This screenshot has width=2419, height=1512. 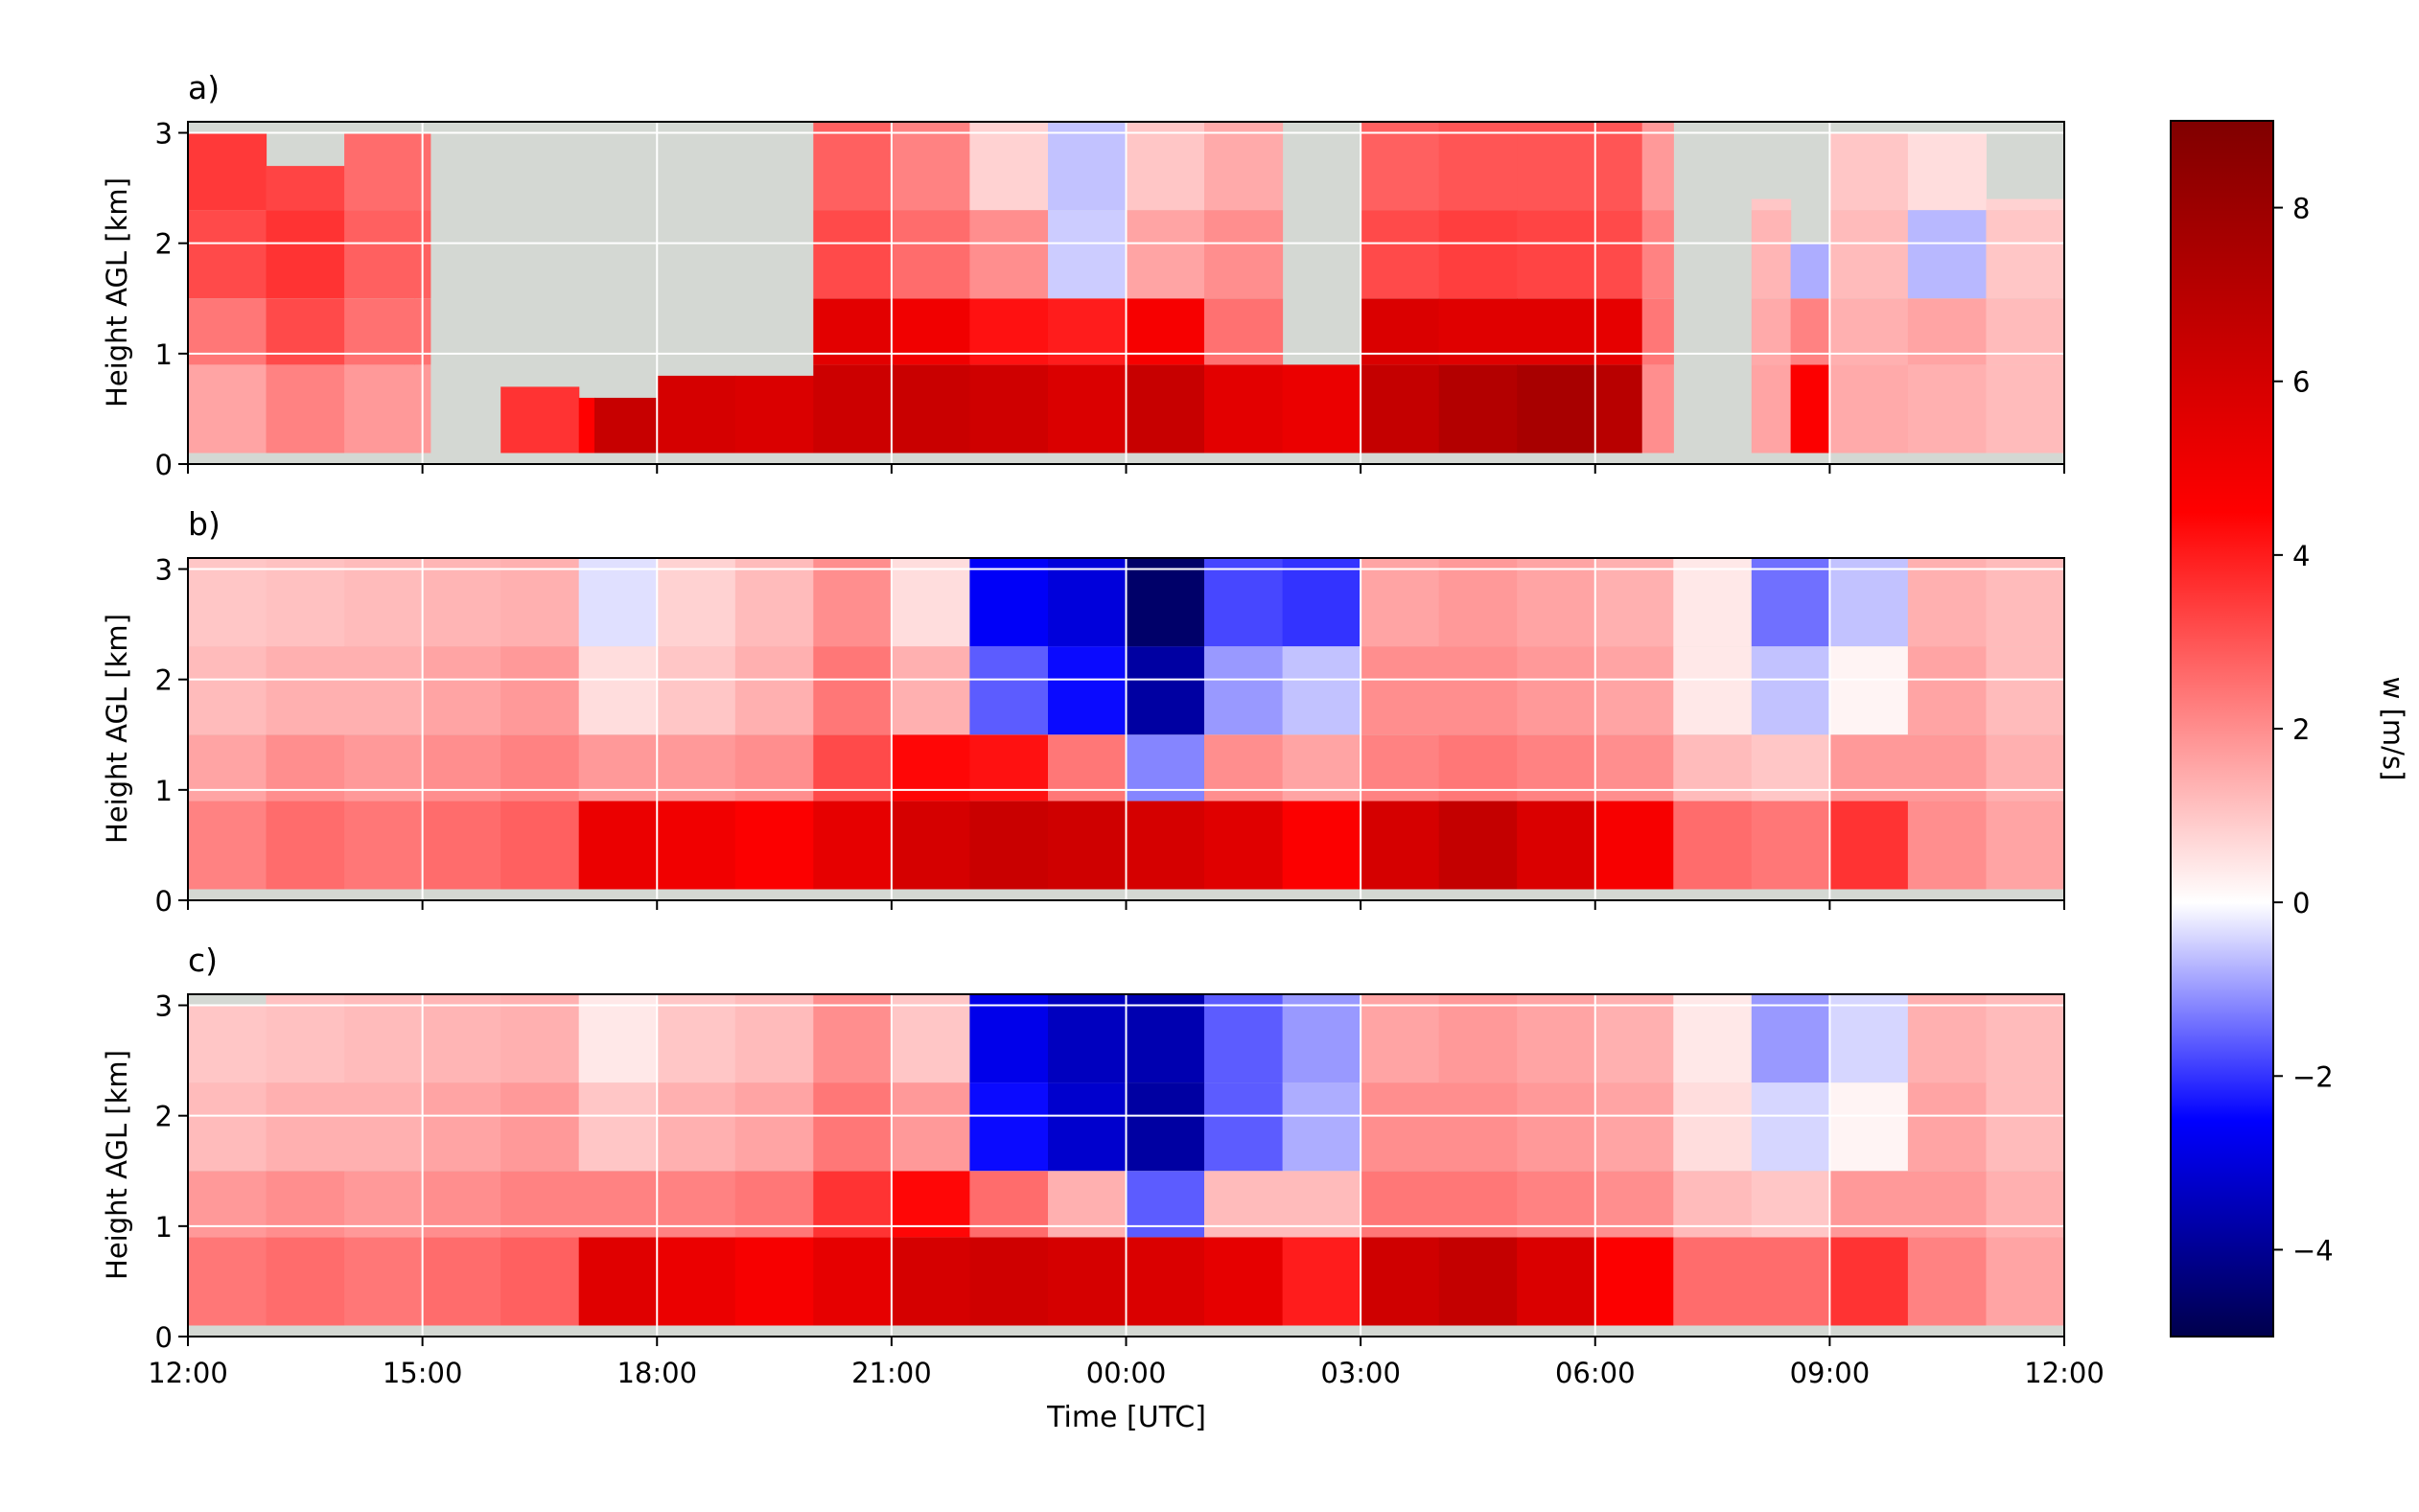 I want to click on panel-label-a: a), so click(x=204, y=87).